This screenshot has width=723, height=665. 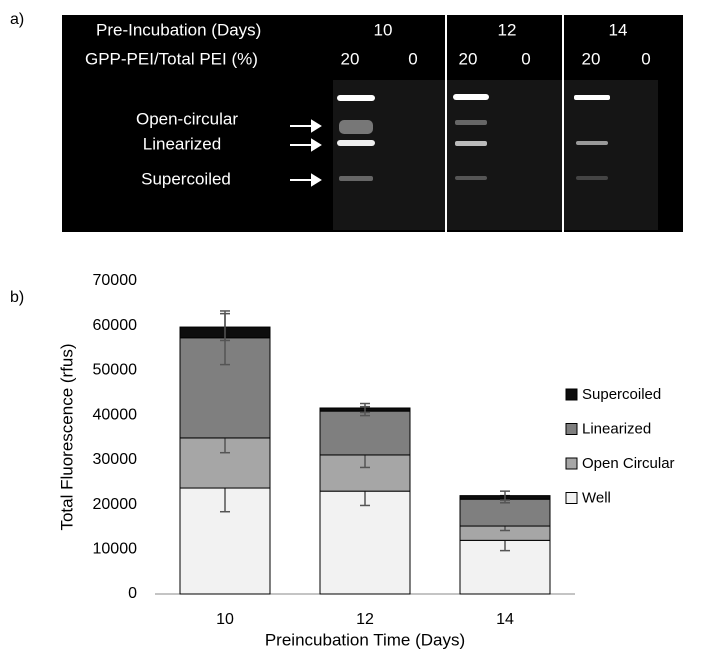 I want to click on x-axis-title: Preincubation Time (Days), so click(x=365, y=639).